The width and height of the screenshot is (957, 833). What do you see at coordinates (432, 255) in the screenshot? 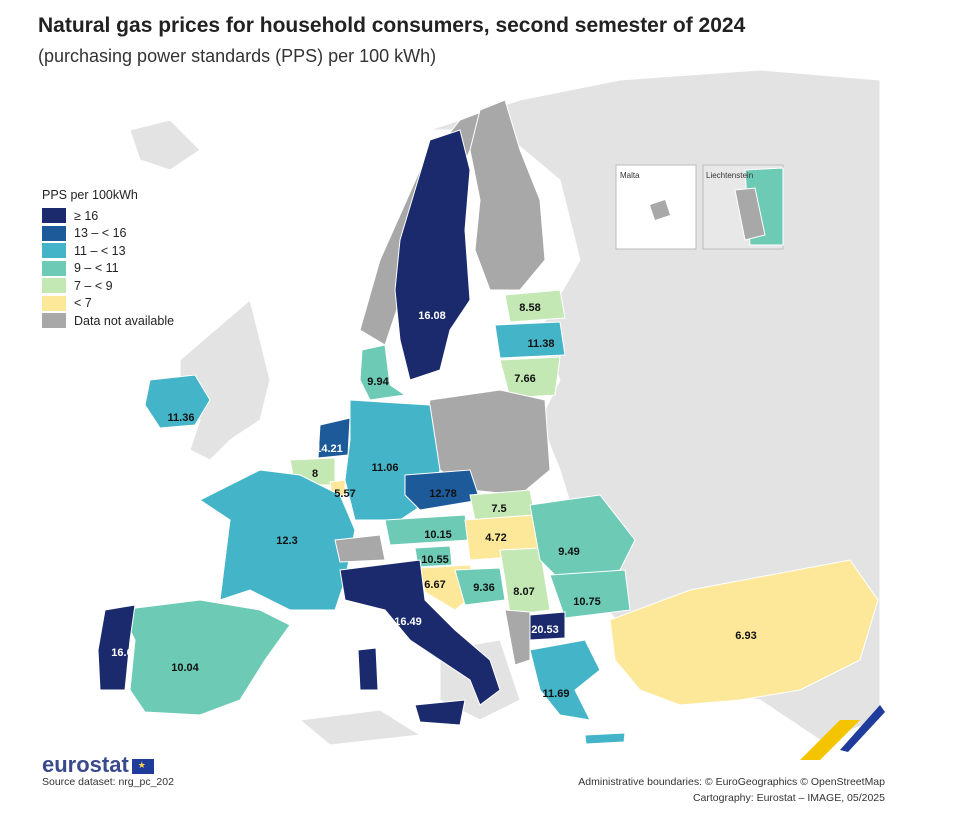
I see `region-sweden` at bounding box center [432, 255].